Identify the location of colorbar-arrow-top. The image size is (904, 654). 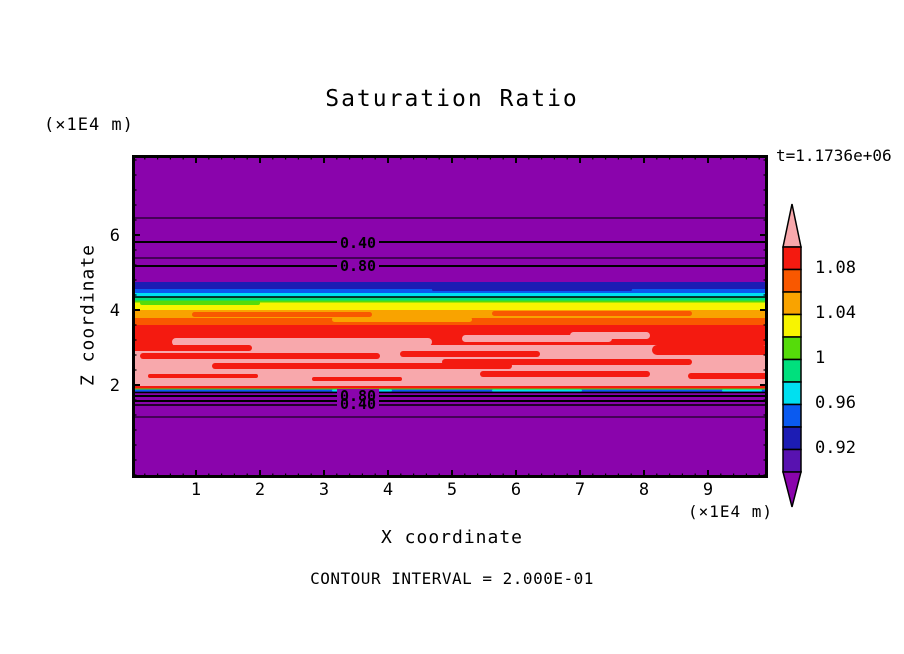
(792, 225).